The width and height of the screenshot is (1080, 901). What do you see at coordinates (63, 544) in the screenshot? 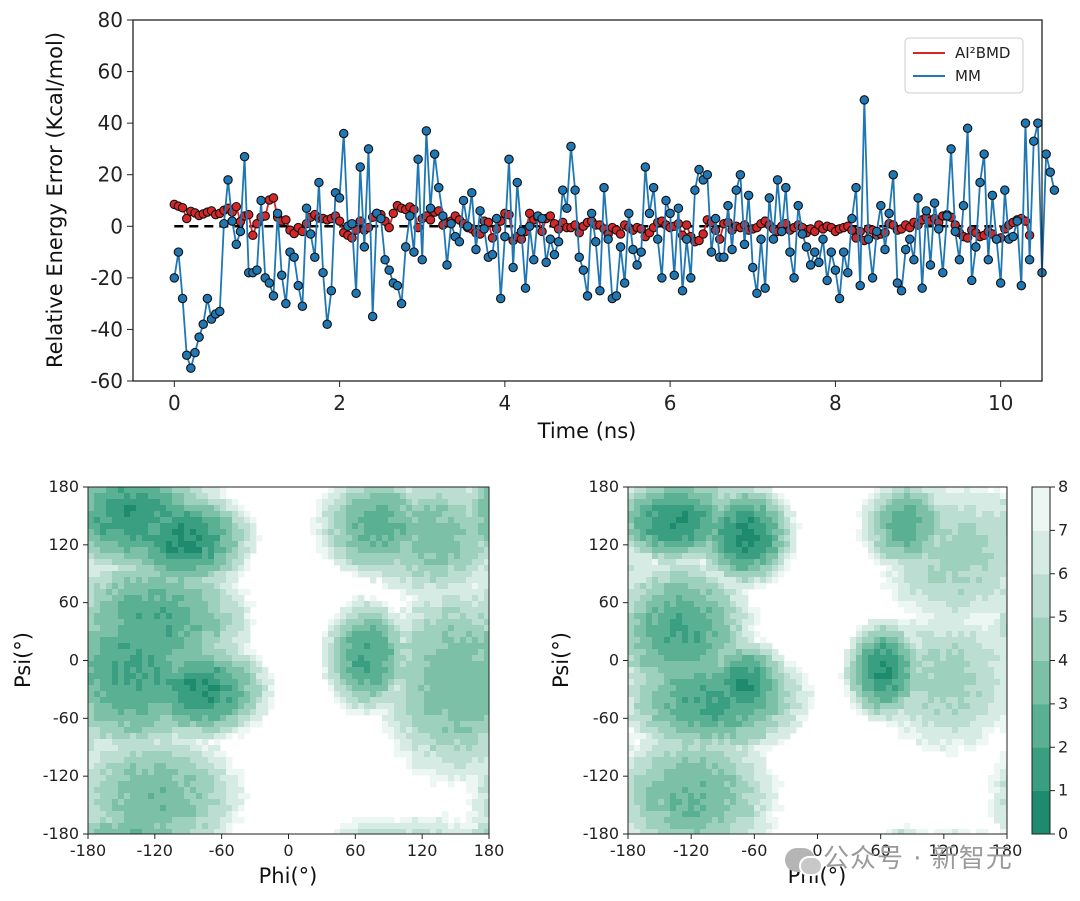
I see `y-tick-label: 120` at bounding box center [63, 544].